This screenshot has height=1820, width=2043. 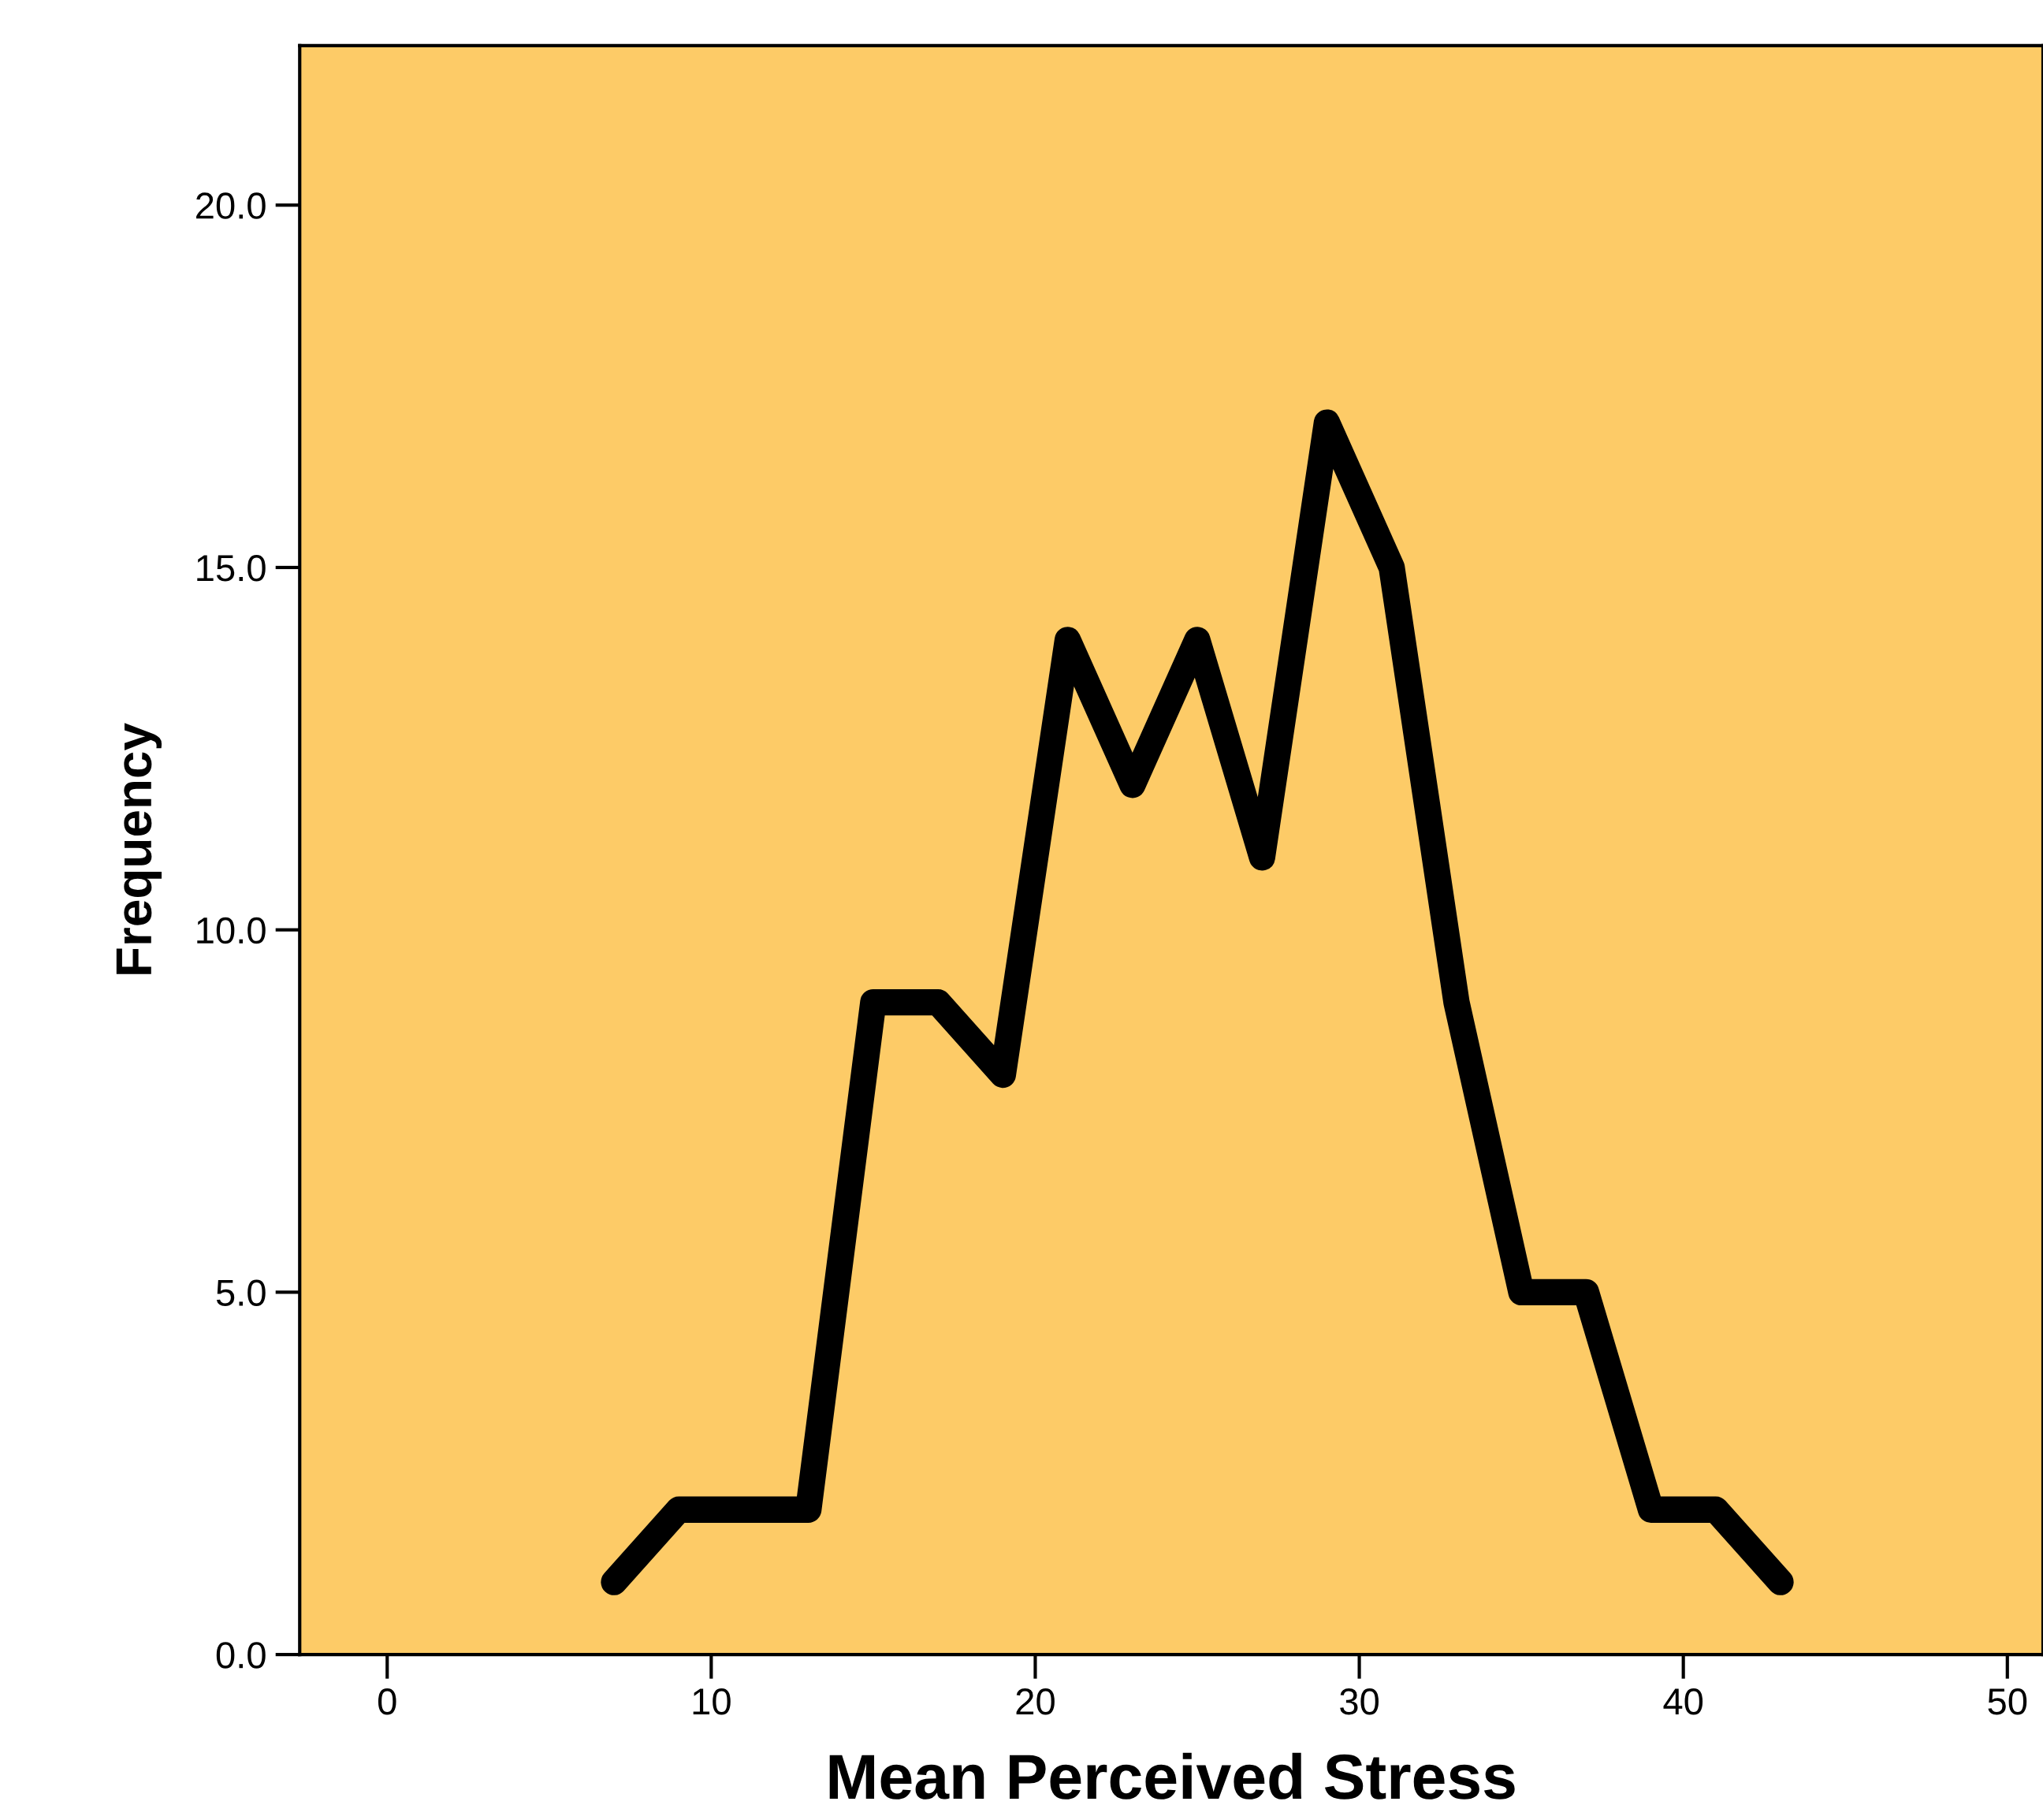 What do you see at coordinates (712, 1701) in the screenshot?
I see `x-tick-label: 10` at bounding box center [712, 1701].